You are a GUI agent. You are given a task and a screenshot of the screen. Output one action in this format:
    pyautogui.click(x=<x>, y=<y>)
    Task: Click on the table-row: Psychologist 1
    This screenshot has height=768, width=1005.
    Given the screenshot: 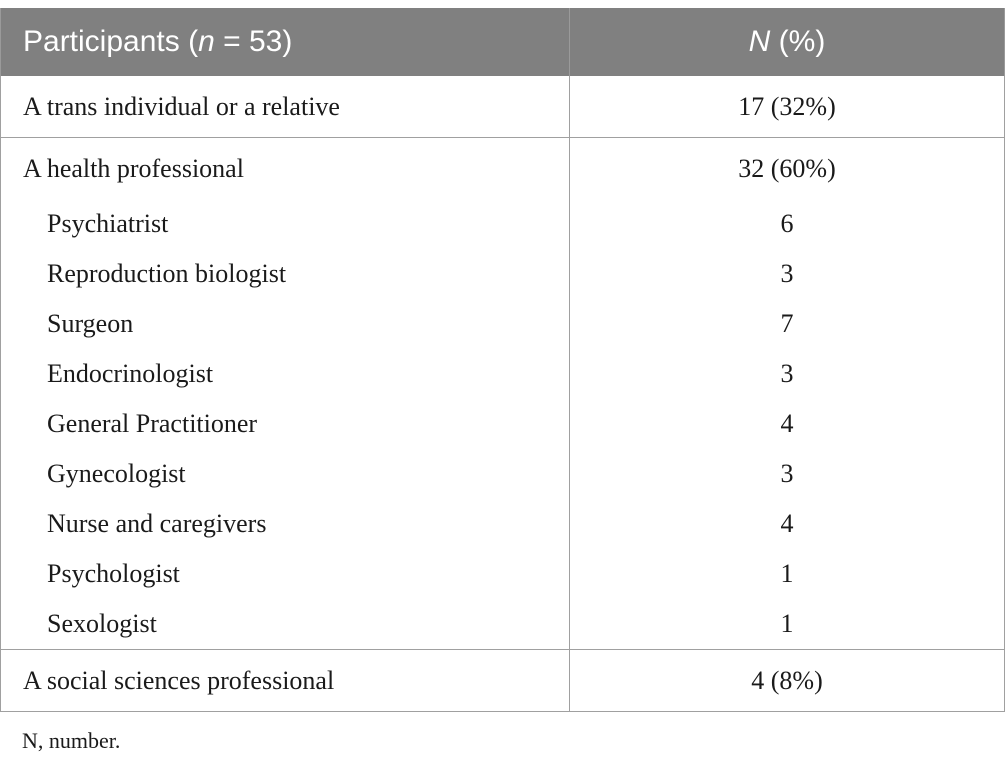 What is the action you would take?
    pyautogui.click(x=502, y=574)
    